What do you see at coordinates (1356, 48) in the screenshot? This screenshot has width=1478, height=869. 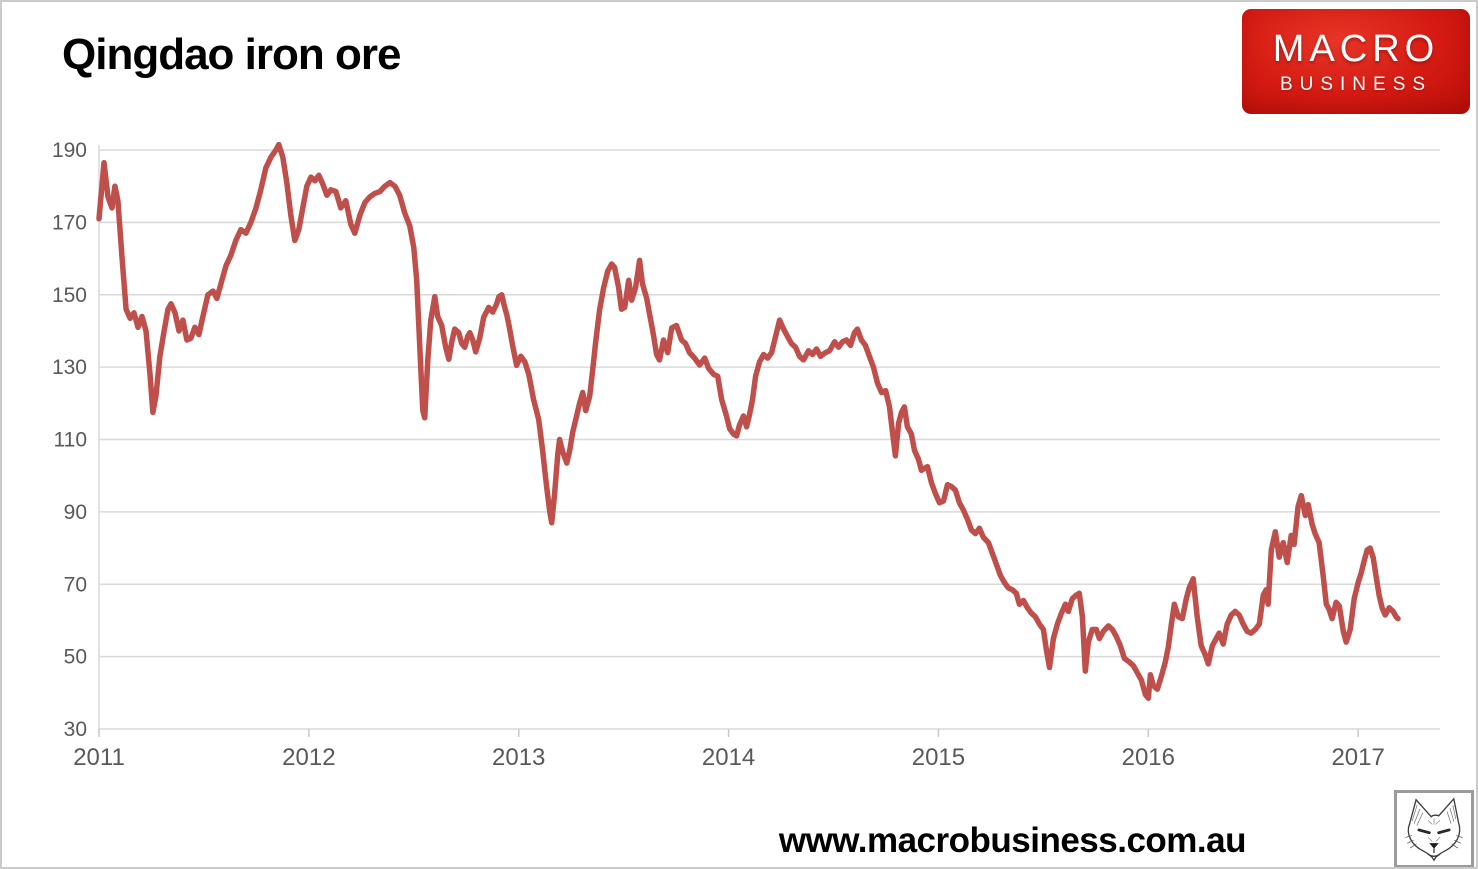 I see `logo-text-macro: MACRO` at bounding box center [1356, 48].